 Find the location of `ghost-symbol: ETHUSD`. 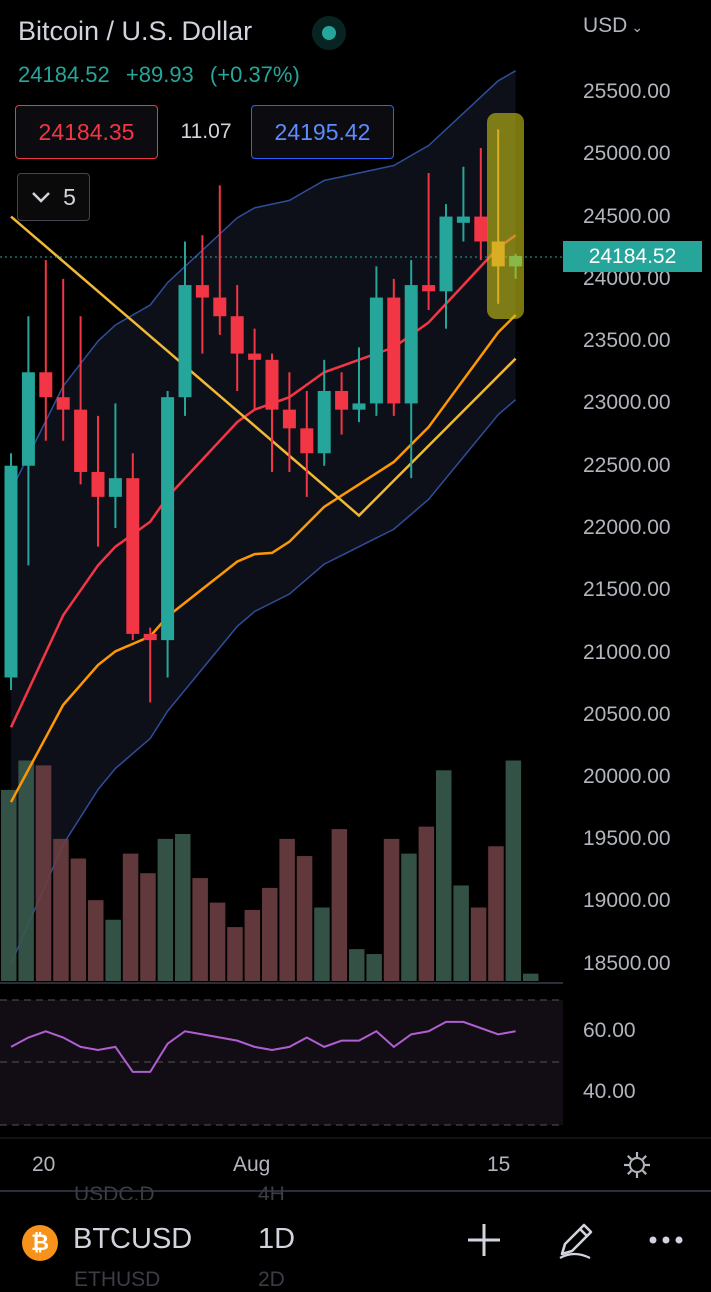

ghost-symbol: ETHUSD is located at coordinates (117, 1279).